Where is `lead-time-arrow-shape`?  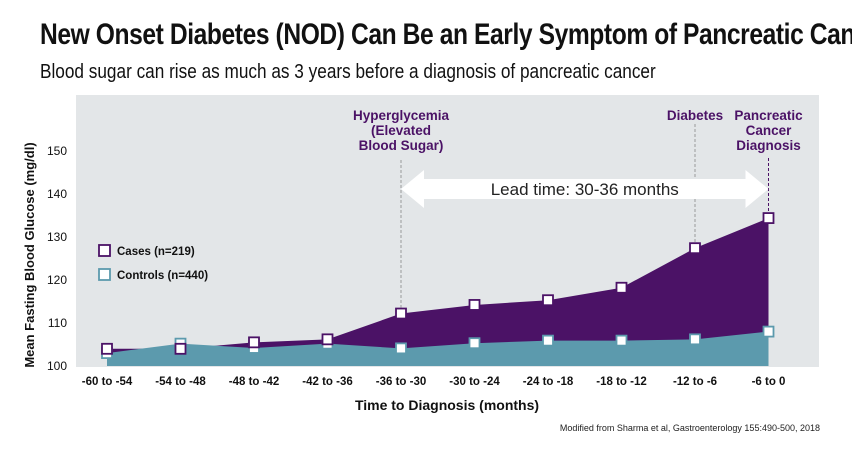 lead-time-arrow-shape is located at coordinates (585, 189).